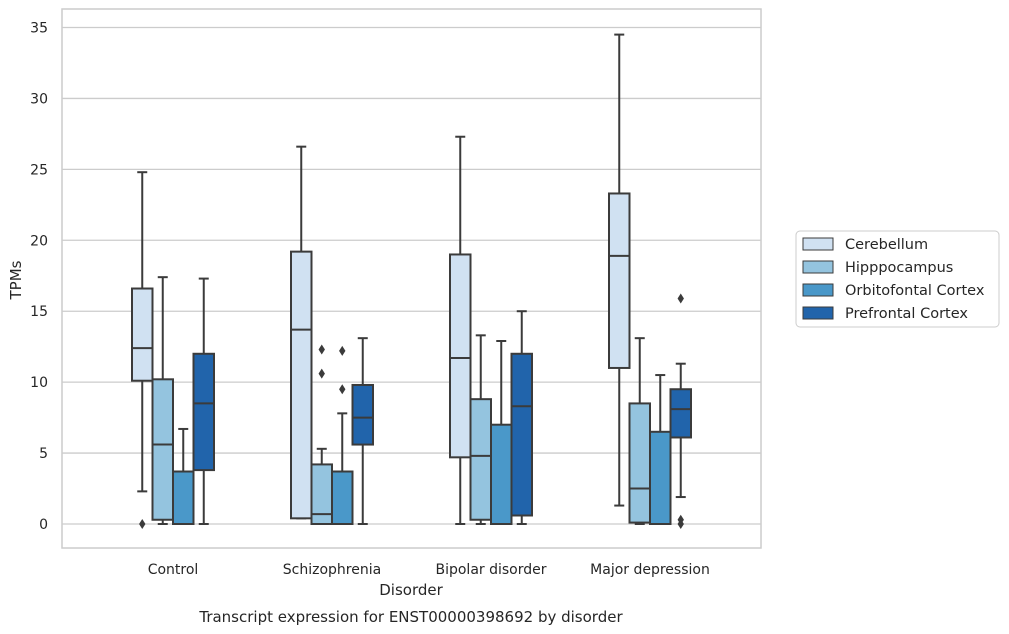  Describe the element at coordinates (173, 570) in the screenshot. I see `x-tick-label: Control` at that location.